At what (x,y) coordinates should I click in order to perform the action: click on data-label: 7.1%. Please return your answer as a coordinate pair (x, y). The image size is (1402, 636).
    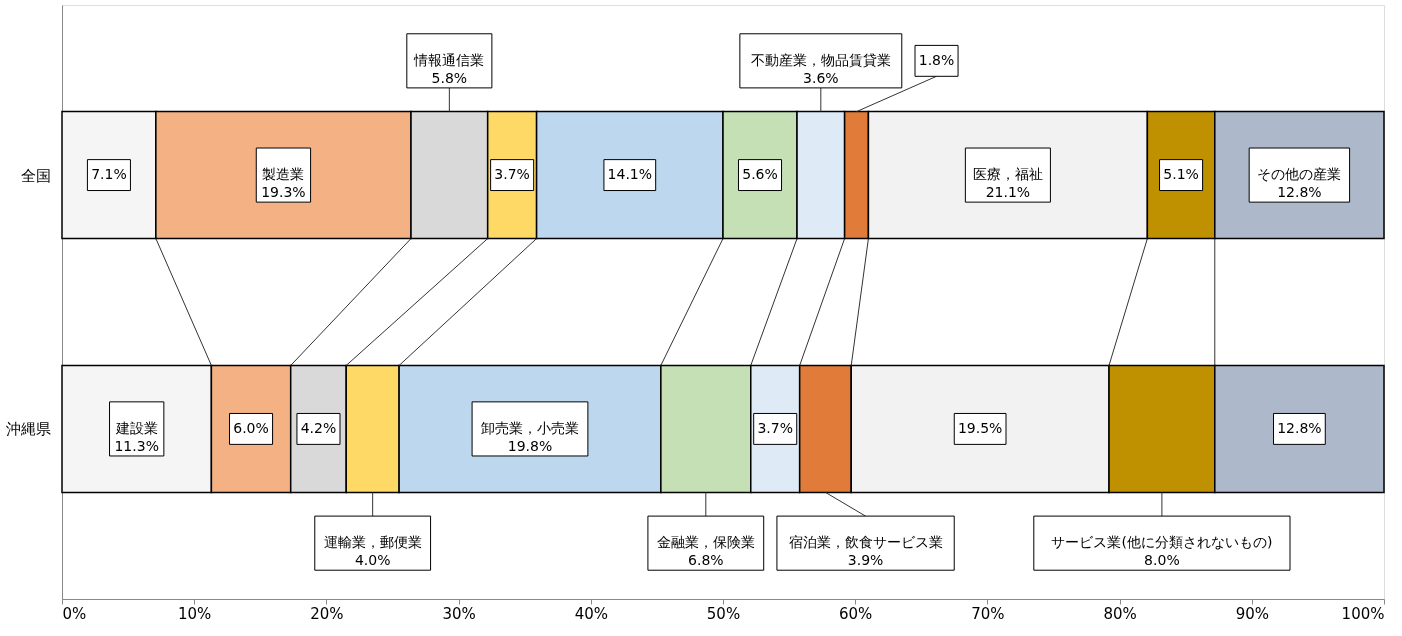
    Looking at the image, I should click on (109, 174).